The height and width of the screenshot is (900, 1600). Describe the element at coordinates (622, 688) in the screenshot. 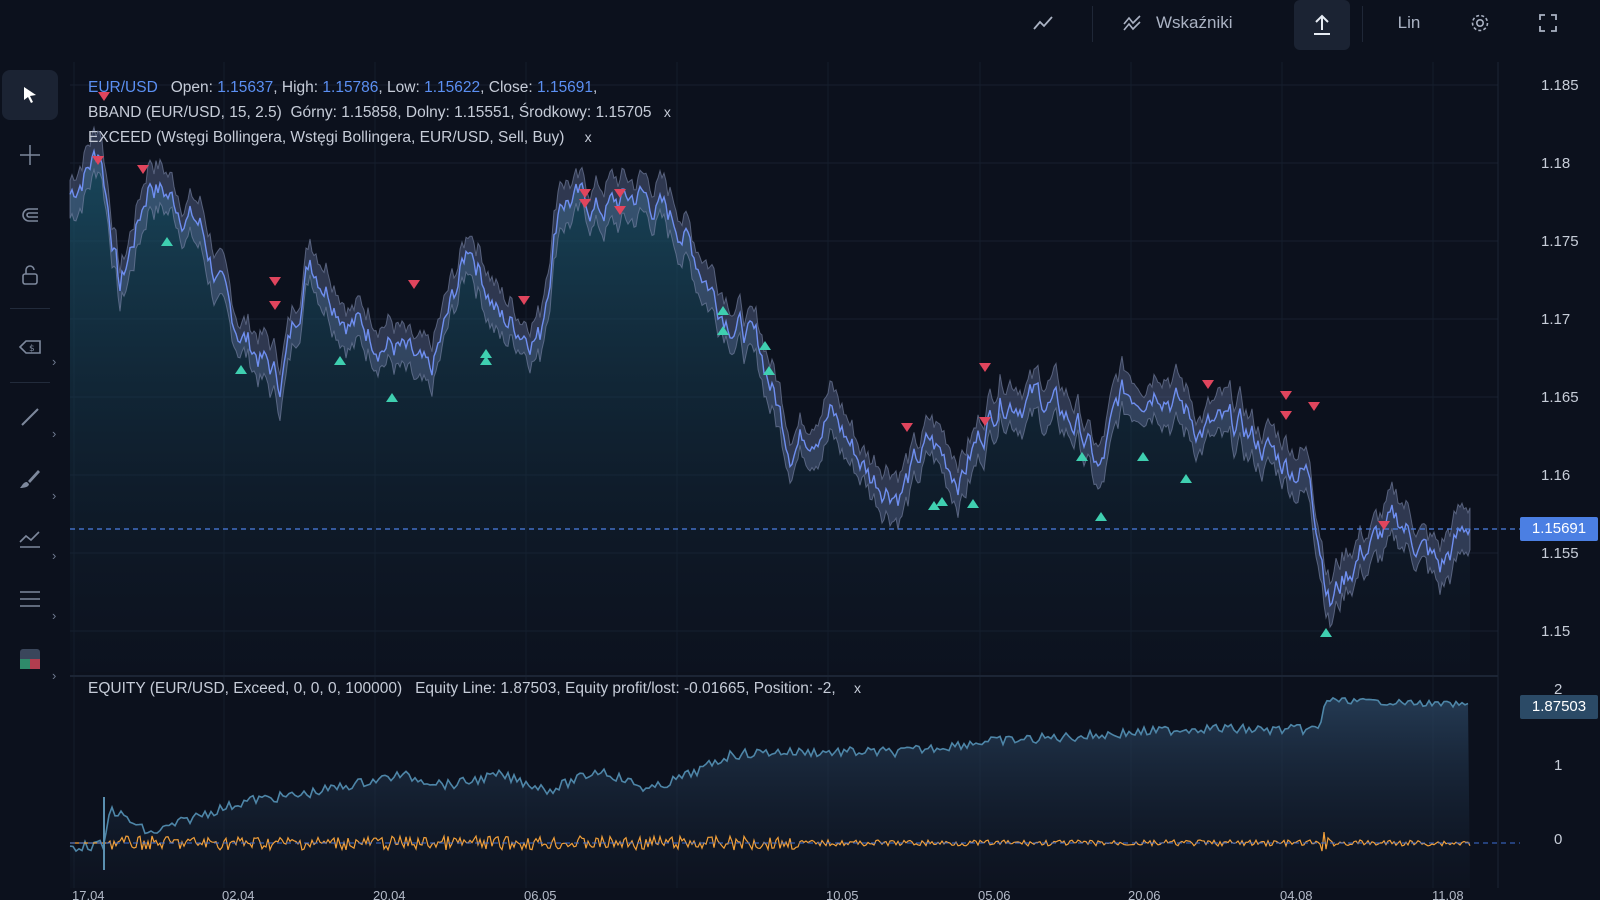

I see `equity-profit-label: Equity profit/lost:` at that location.